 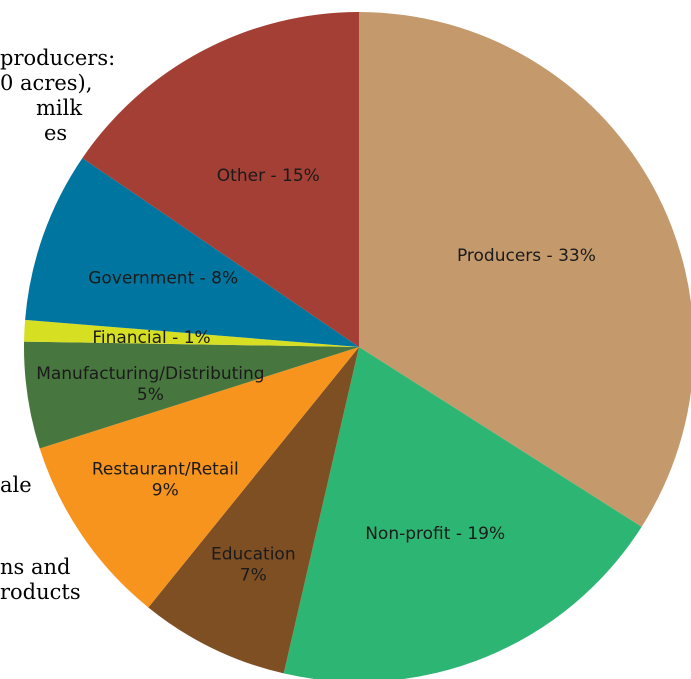 I want to click on slice-label: Manufacturing/Distributing 5%, so click(x=150, y=384).